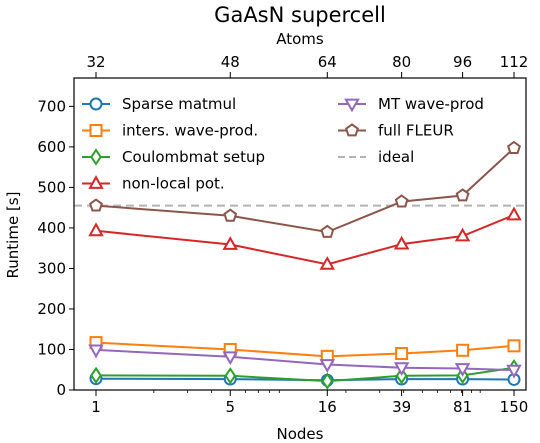 This screenshot has height=443, width=540. What do you see at coordinates (462, 407) in the screenshot?
I see `x-tick-label: 81` at bounding box center [462, 407].